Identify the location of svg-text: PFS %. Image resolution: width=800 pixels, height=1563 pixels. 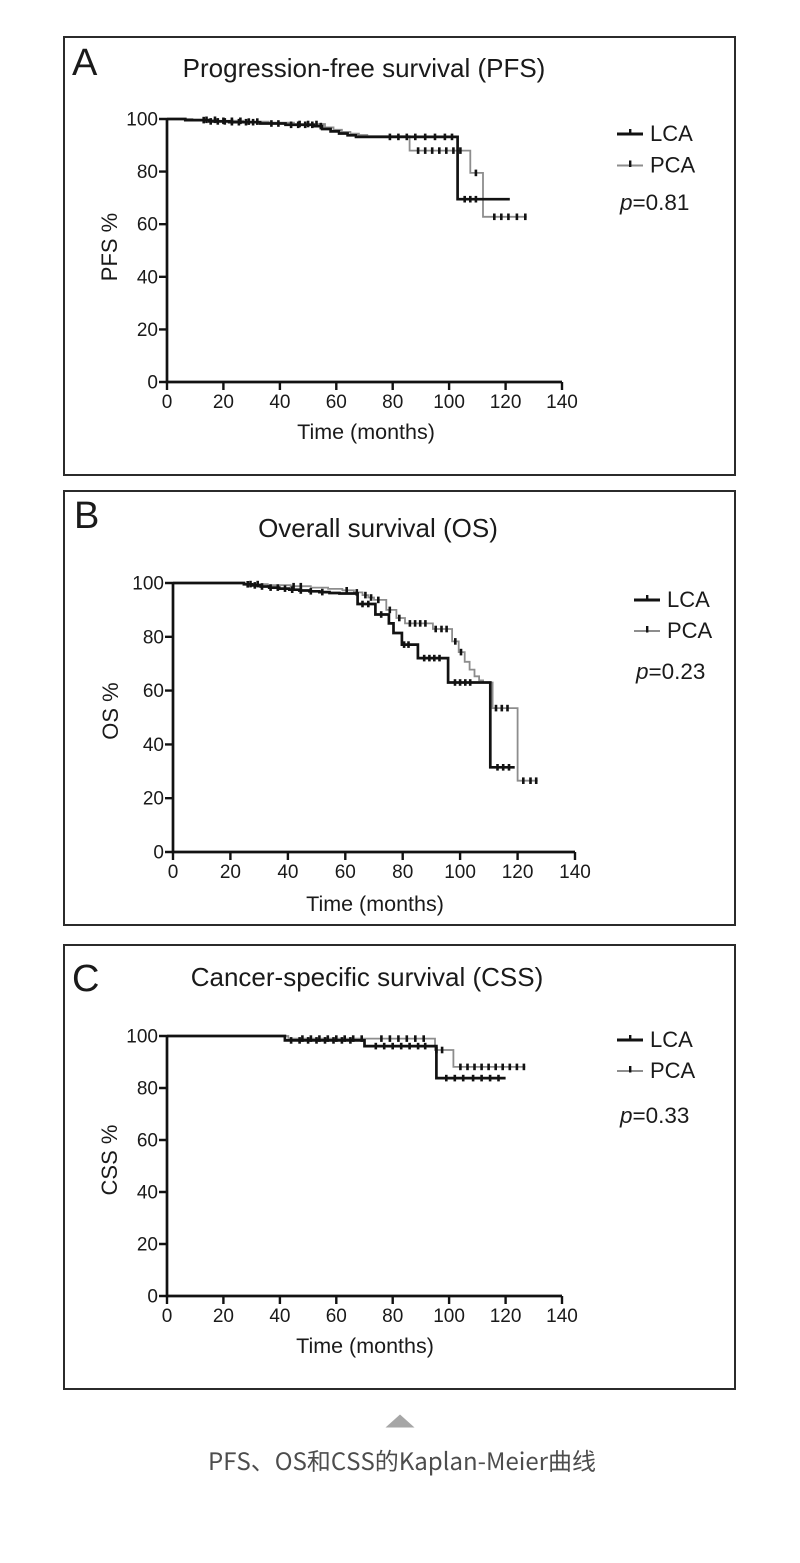
(109, 247).